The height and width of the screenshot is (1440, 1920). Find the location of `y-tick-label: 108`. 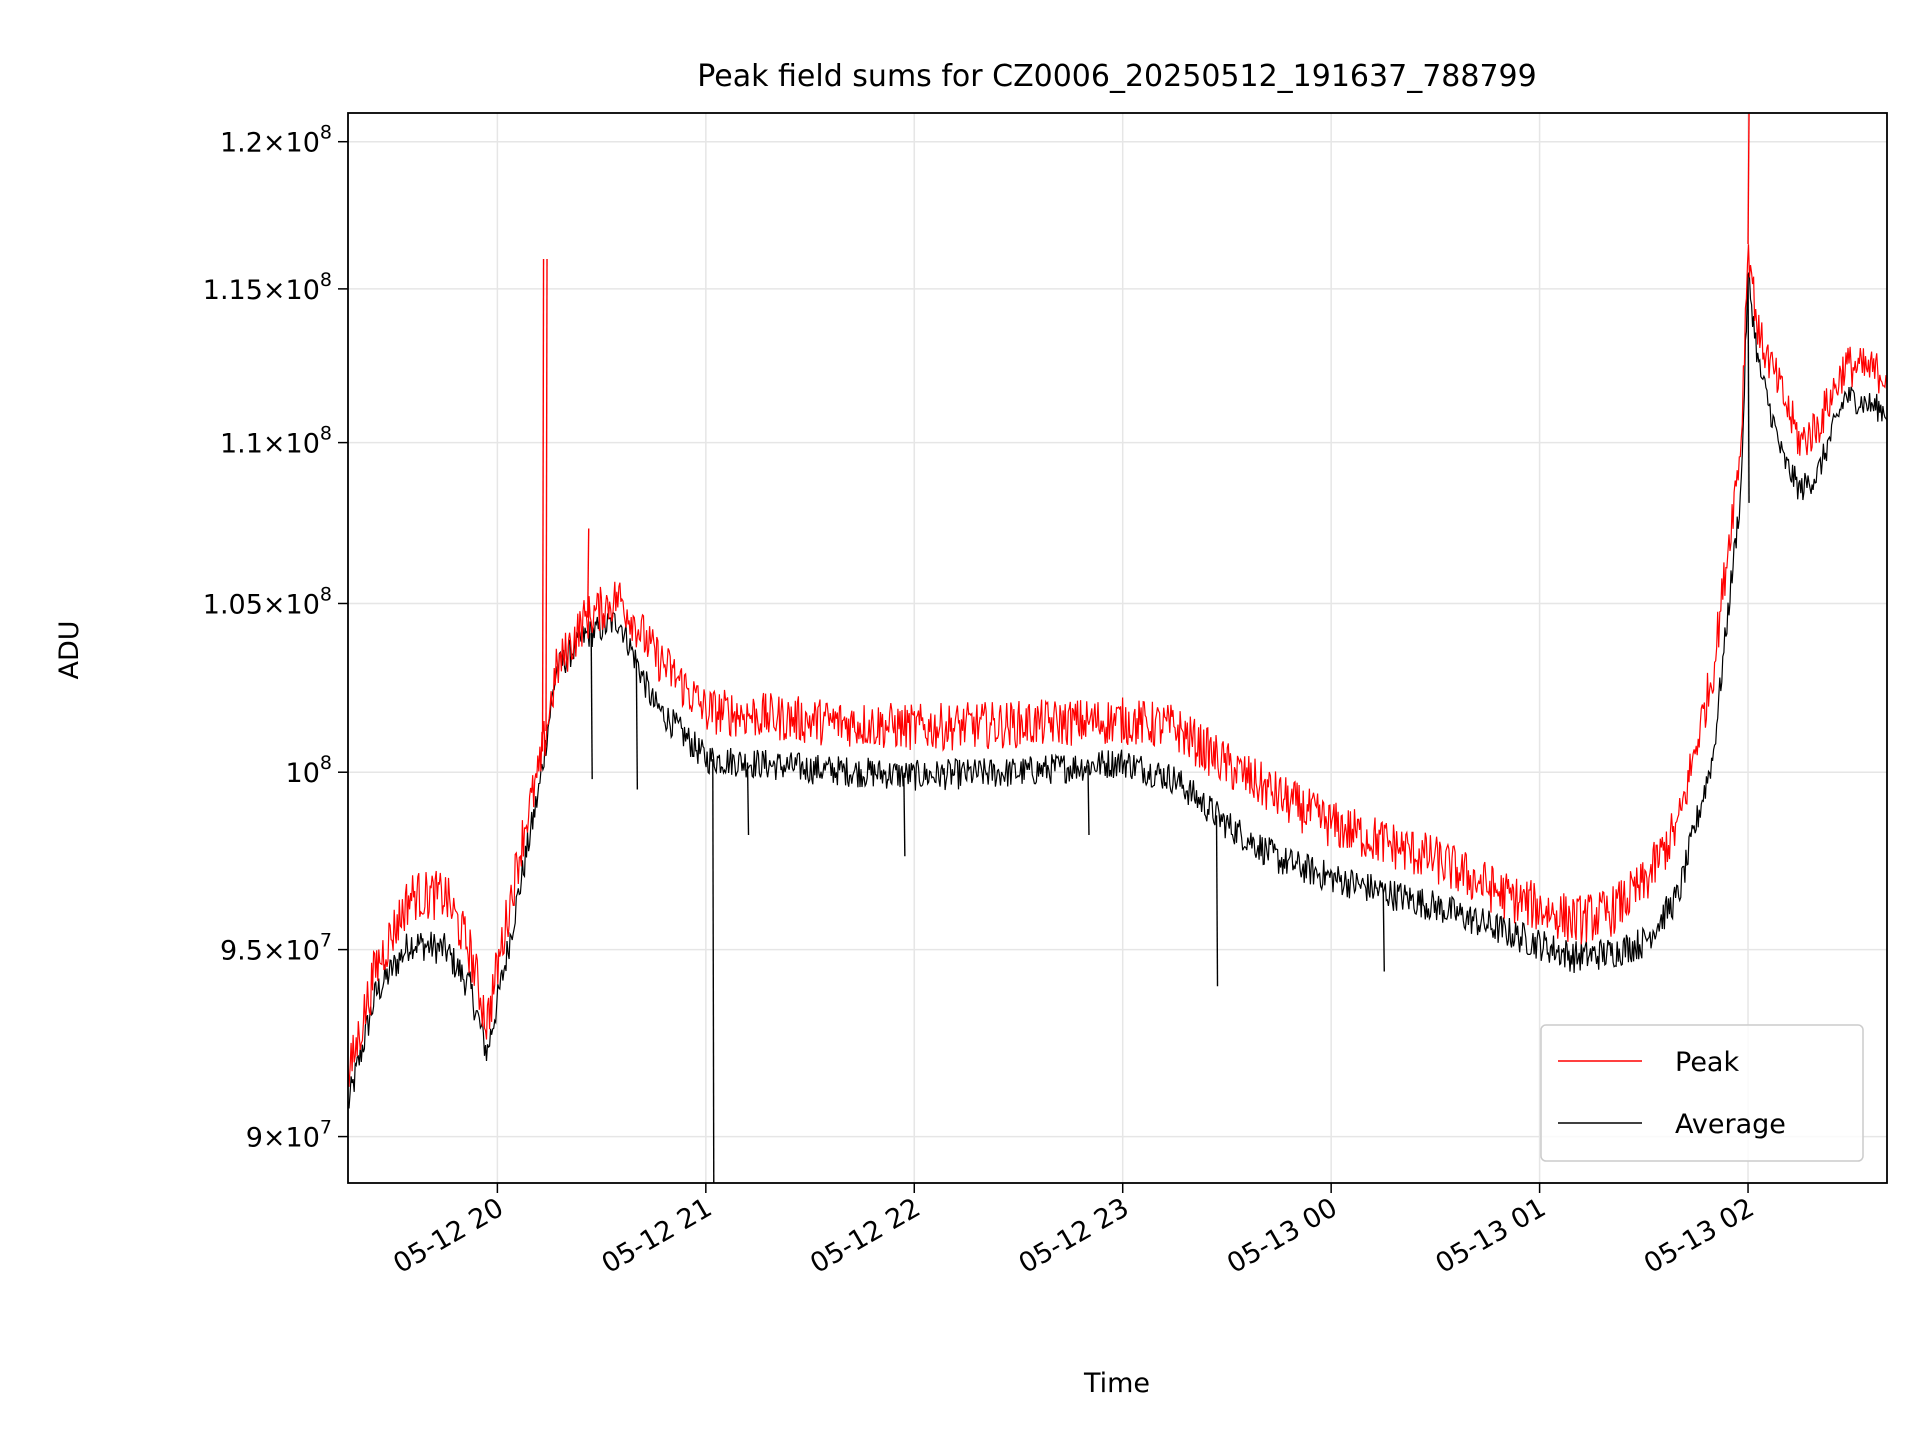

y-tick-label: 108 is located at coordinates (309, 770).